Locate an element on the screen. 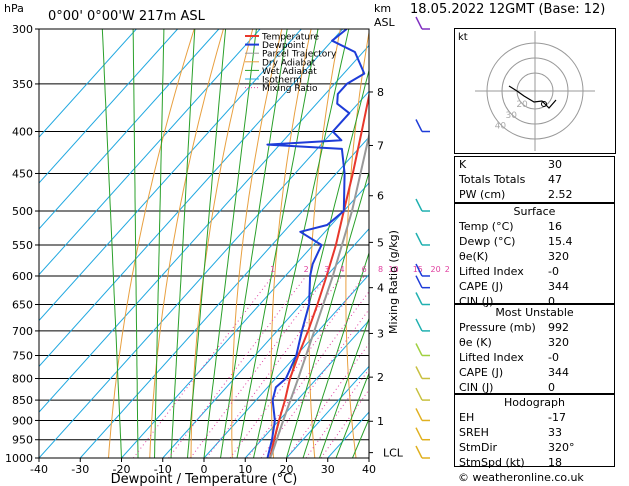 The height and width of the screenshot is (486, 629). row-value: 0 is located at coordinates (551, 387).